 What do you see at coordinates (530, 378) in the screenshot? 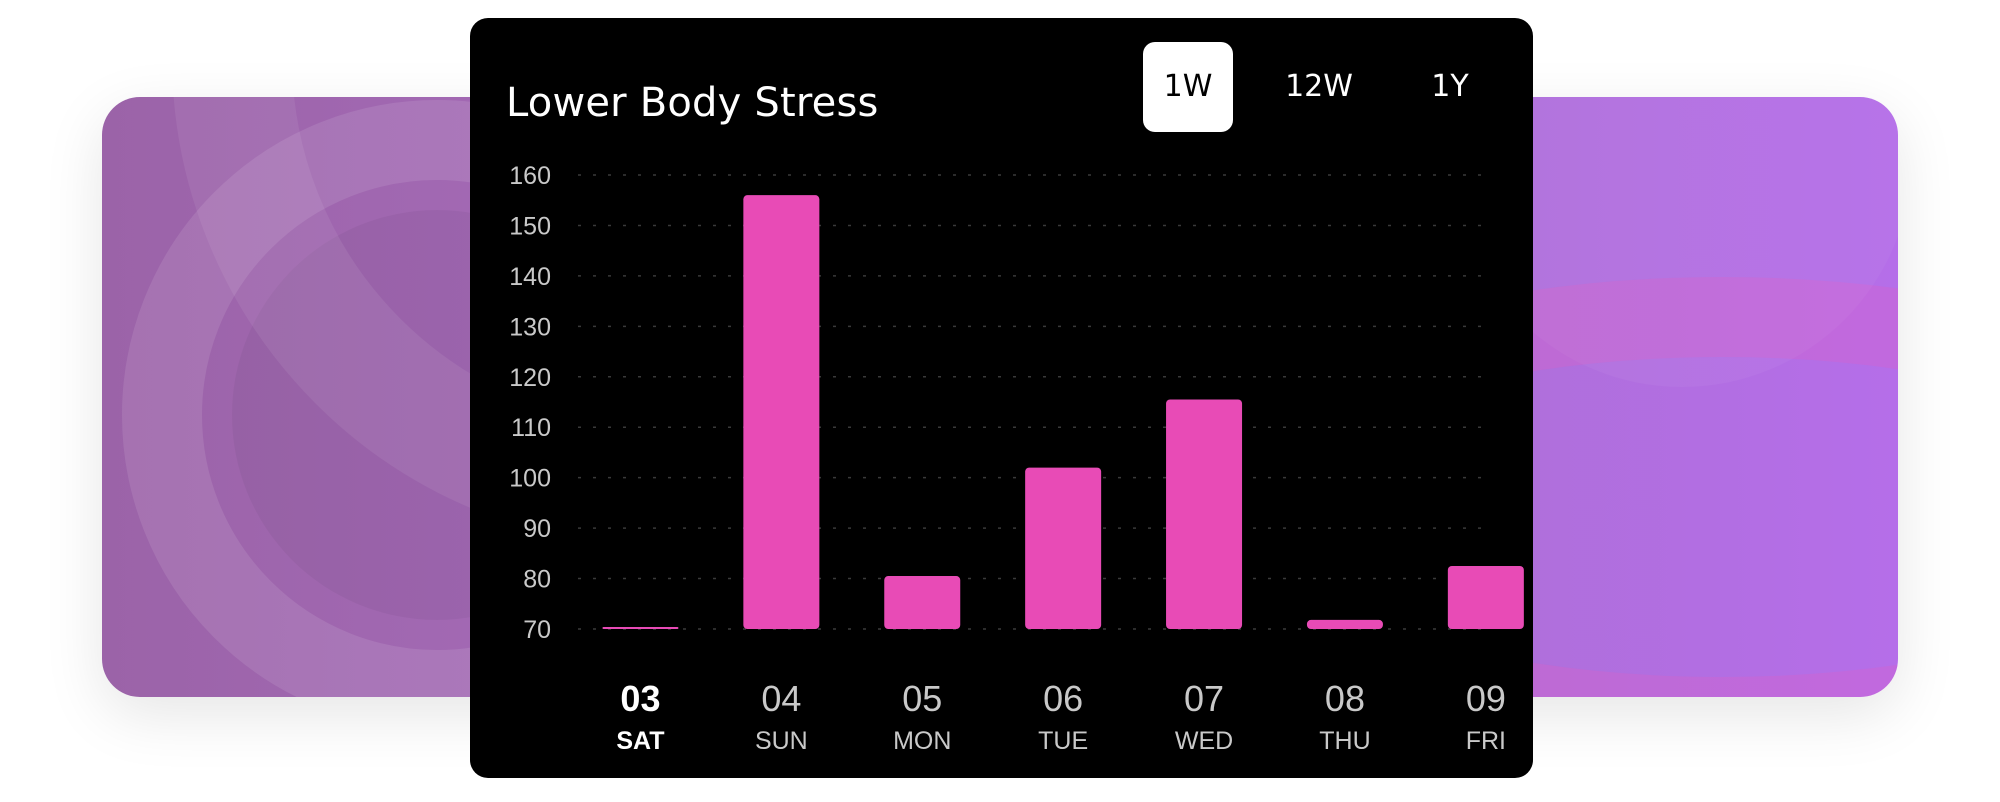
I see `y-tick-label: 120` at bounding box center [530, 378].